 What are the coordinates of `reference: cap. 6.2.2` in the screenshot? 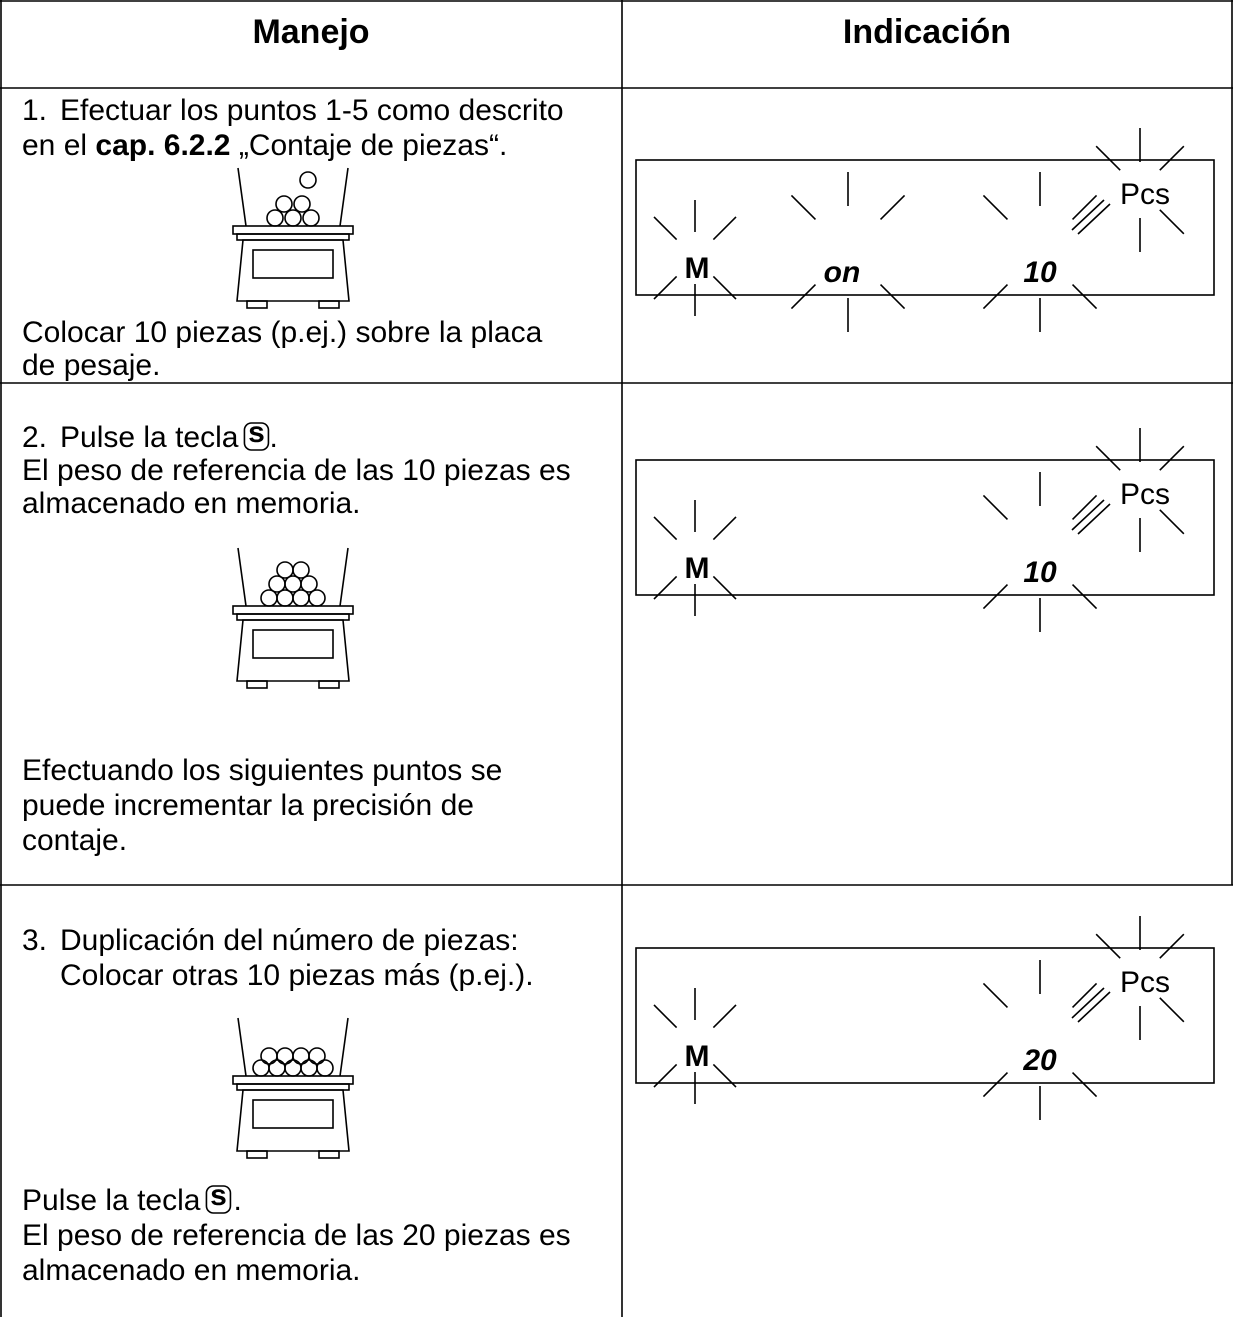 It's located at (162, 145).